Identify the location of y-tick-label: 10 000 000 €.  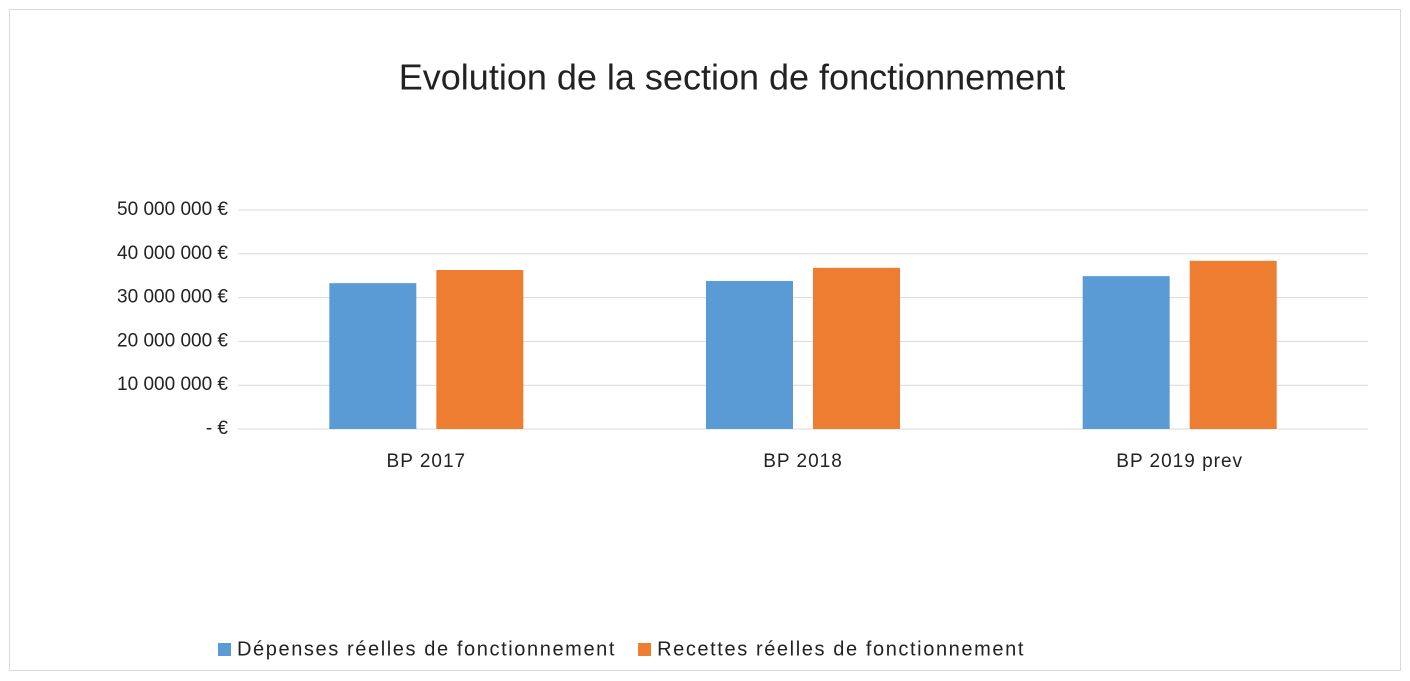
(172, 384).